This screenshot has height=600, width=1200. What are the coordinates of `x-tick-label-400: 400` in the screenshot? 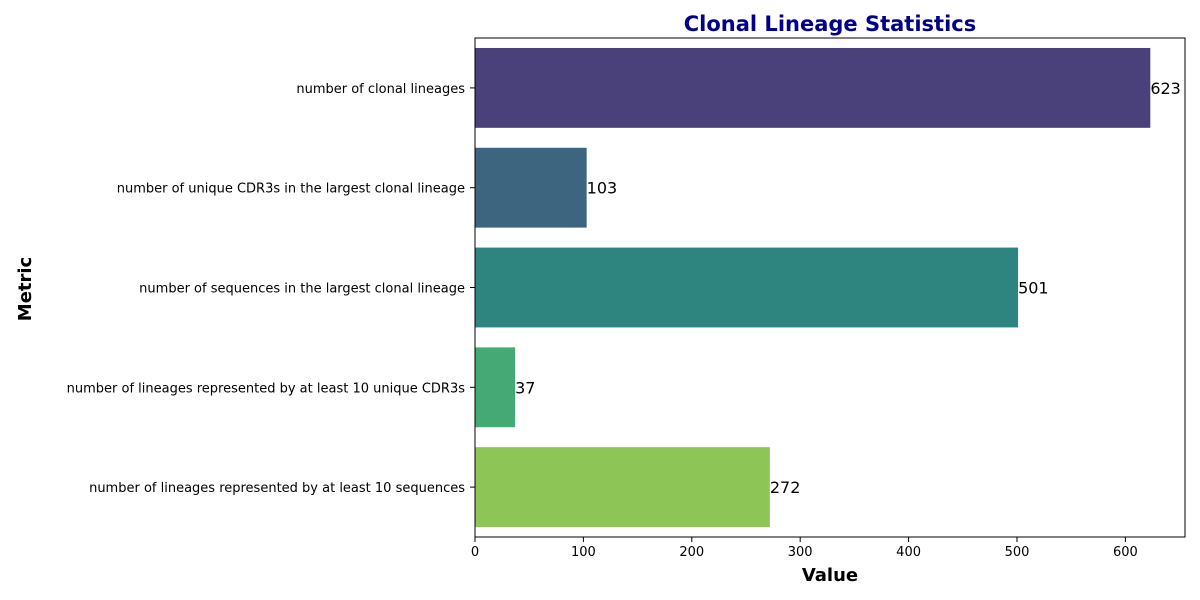 It's located at (908, 552).